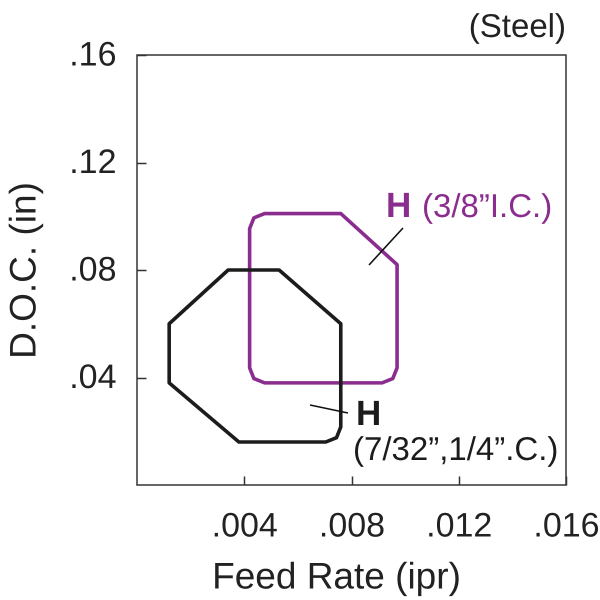 The height and width of the screenshot is (600, 600). Describe the element at coordinates (92, 377) in the screenshot. I see `y-tick-label: .04` at that location.